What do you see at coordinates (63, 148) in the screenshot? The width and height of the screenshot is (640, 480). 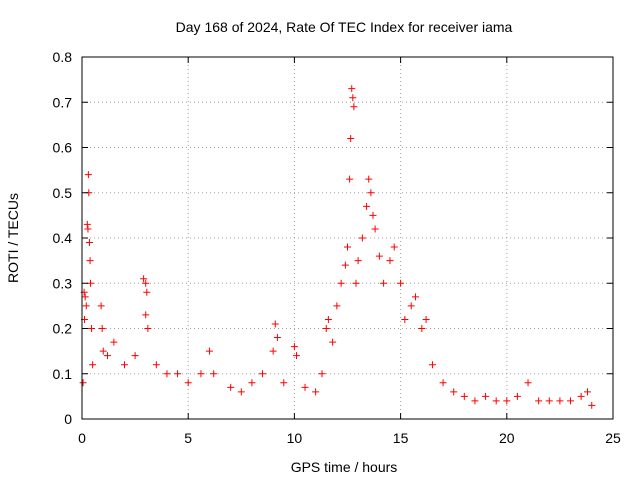 I see `y-tick-label: 0.6` at bounding box center [63, 148].